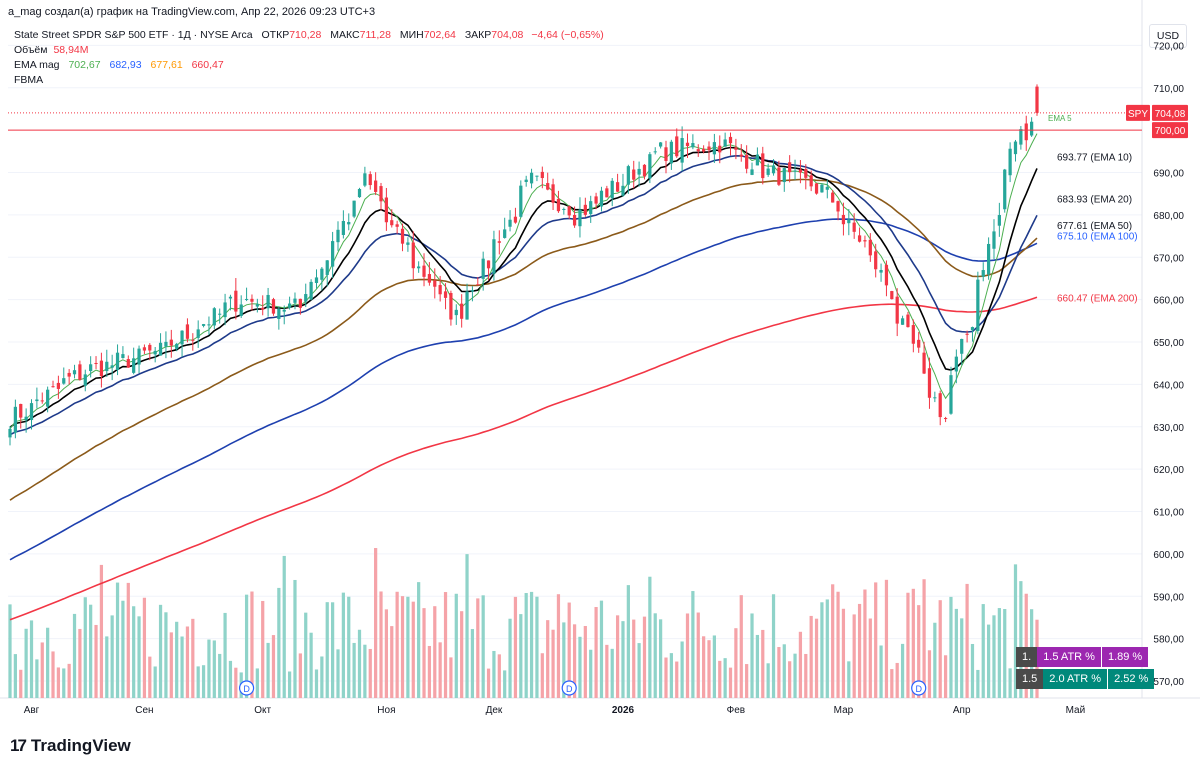  What do you see at coordinates (1094, 226) in the screenshot?
I see `ema-end-label: 677.61 (EMA 50)` at bounding box center [1094, 226].